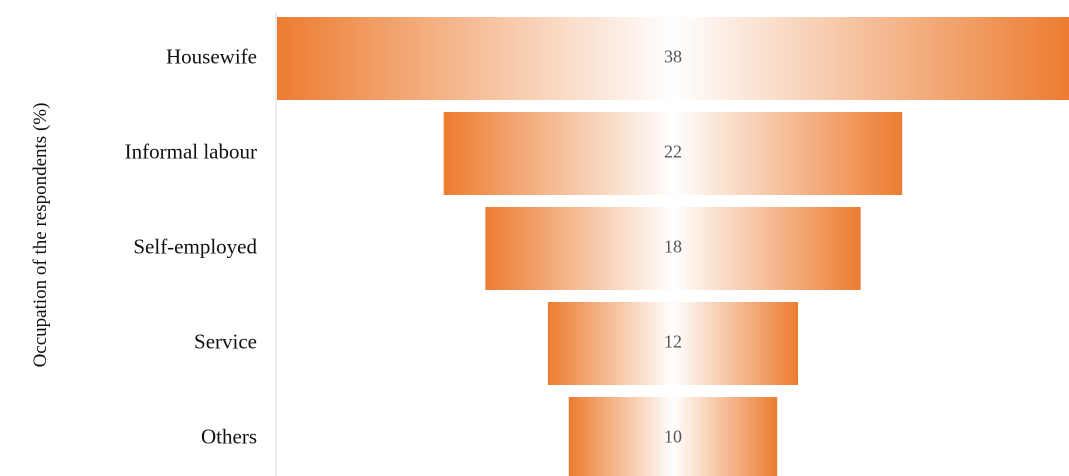 This screenshot has height=476, width=1069. Describe the element at coordinates (40, 235) in the screenshot. I see `y-axis-label: Occupation of the respondents (%)` at that location.